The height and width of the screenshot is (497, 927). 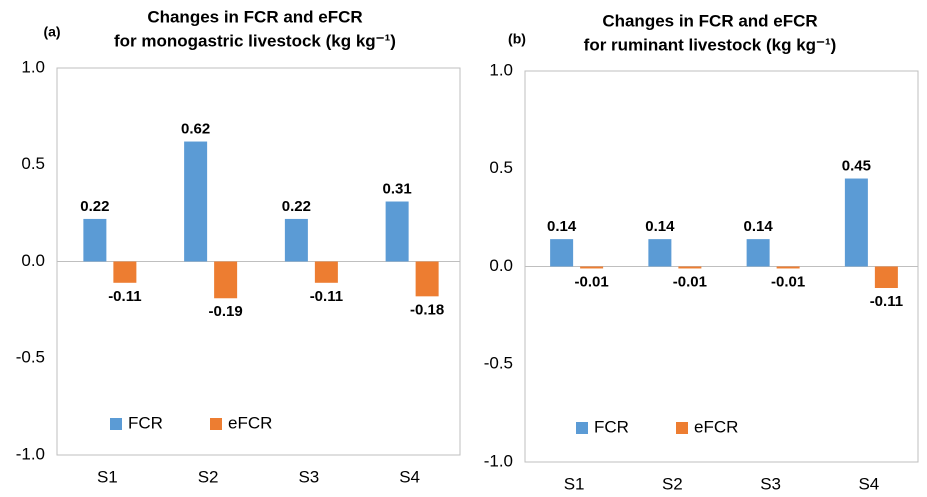 What do you see at coordinates (255, 40) in the screenshot?
I see `chart-title: for monogastric livestock (kg kg⁻¹)` at bounding box center [255, 40].